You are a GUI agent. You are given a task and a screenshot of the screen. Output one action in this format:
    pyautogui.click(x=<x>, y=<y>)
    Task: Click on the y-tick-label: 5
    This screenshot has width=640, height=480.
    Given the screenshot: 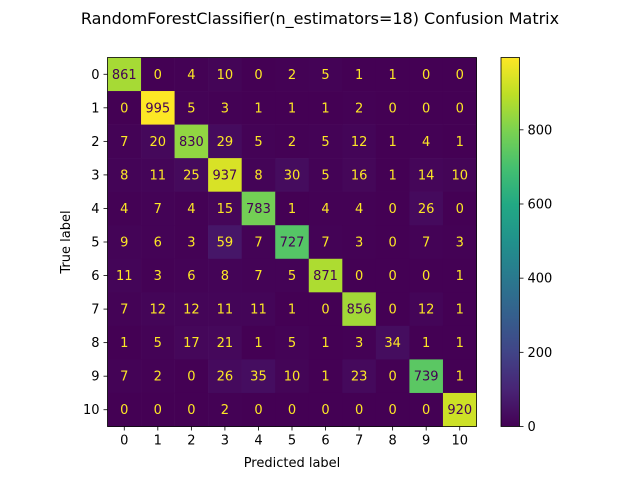 What is the action you would take?
    pyautogui.click(x=95, y=243)
    